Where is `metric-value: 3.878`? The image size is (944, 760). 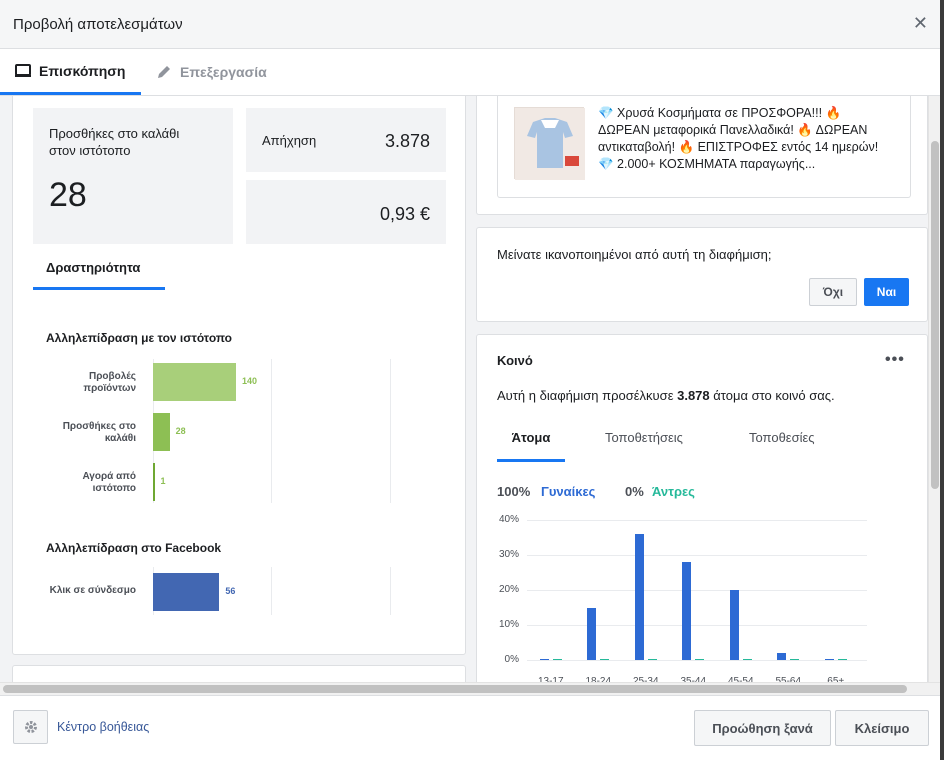
metric-value: 3.878 is located at coordinates (407, 141).